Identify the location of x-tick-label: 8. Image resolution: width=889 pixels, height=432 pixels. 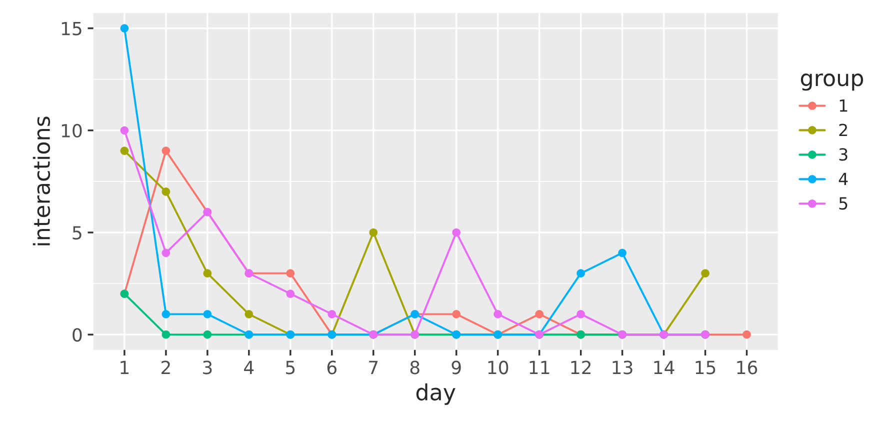
(415, 367).